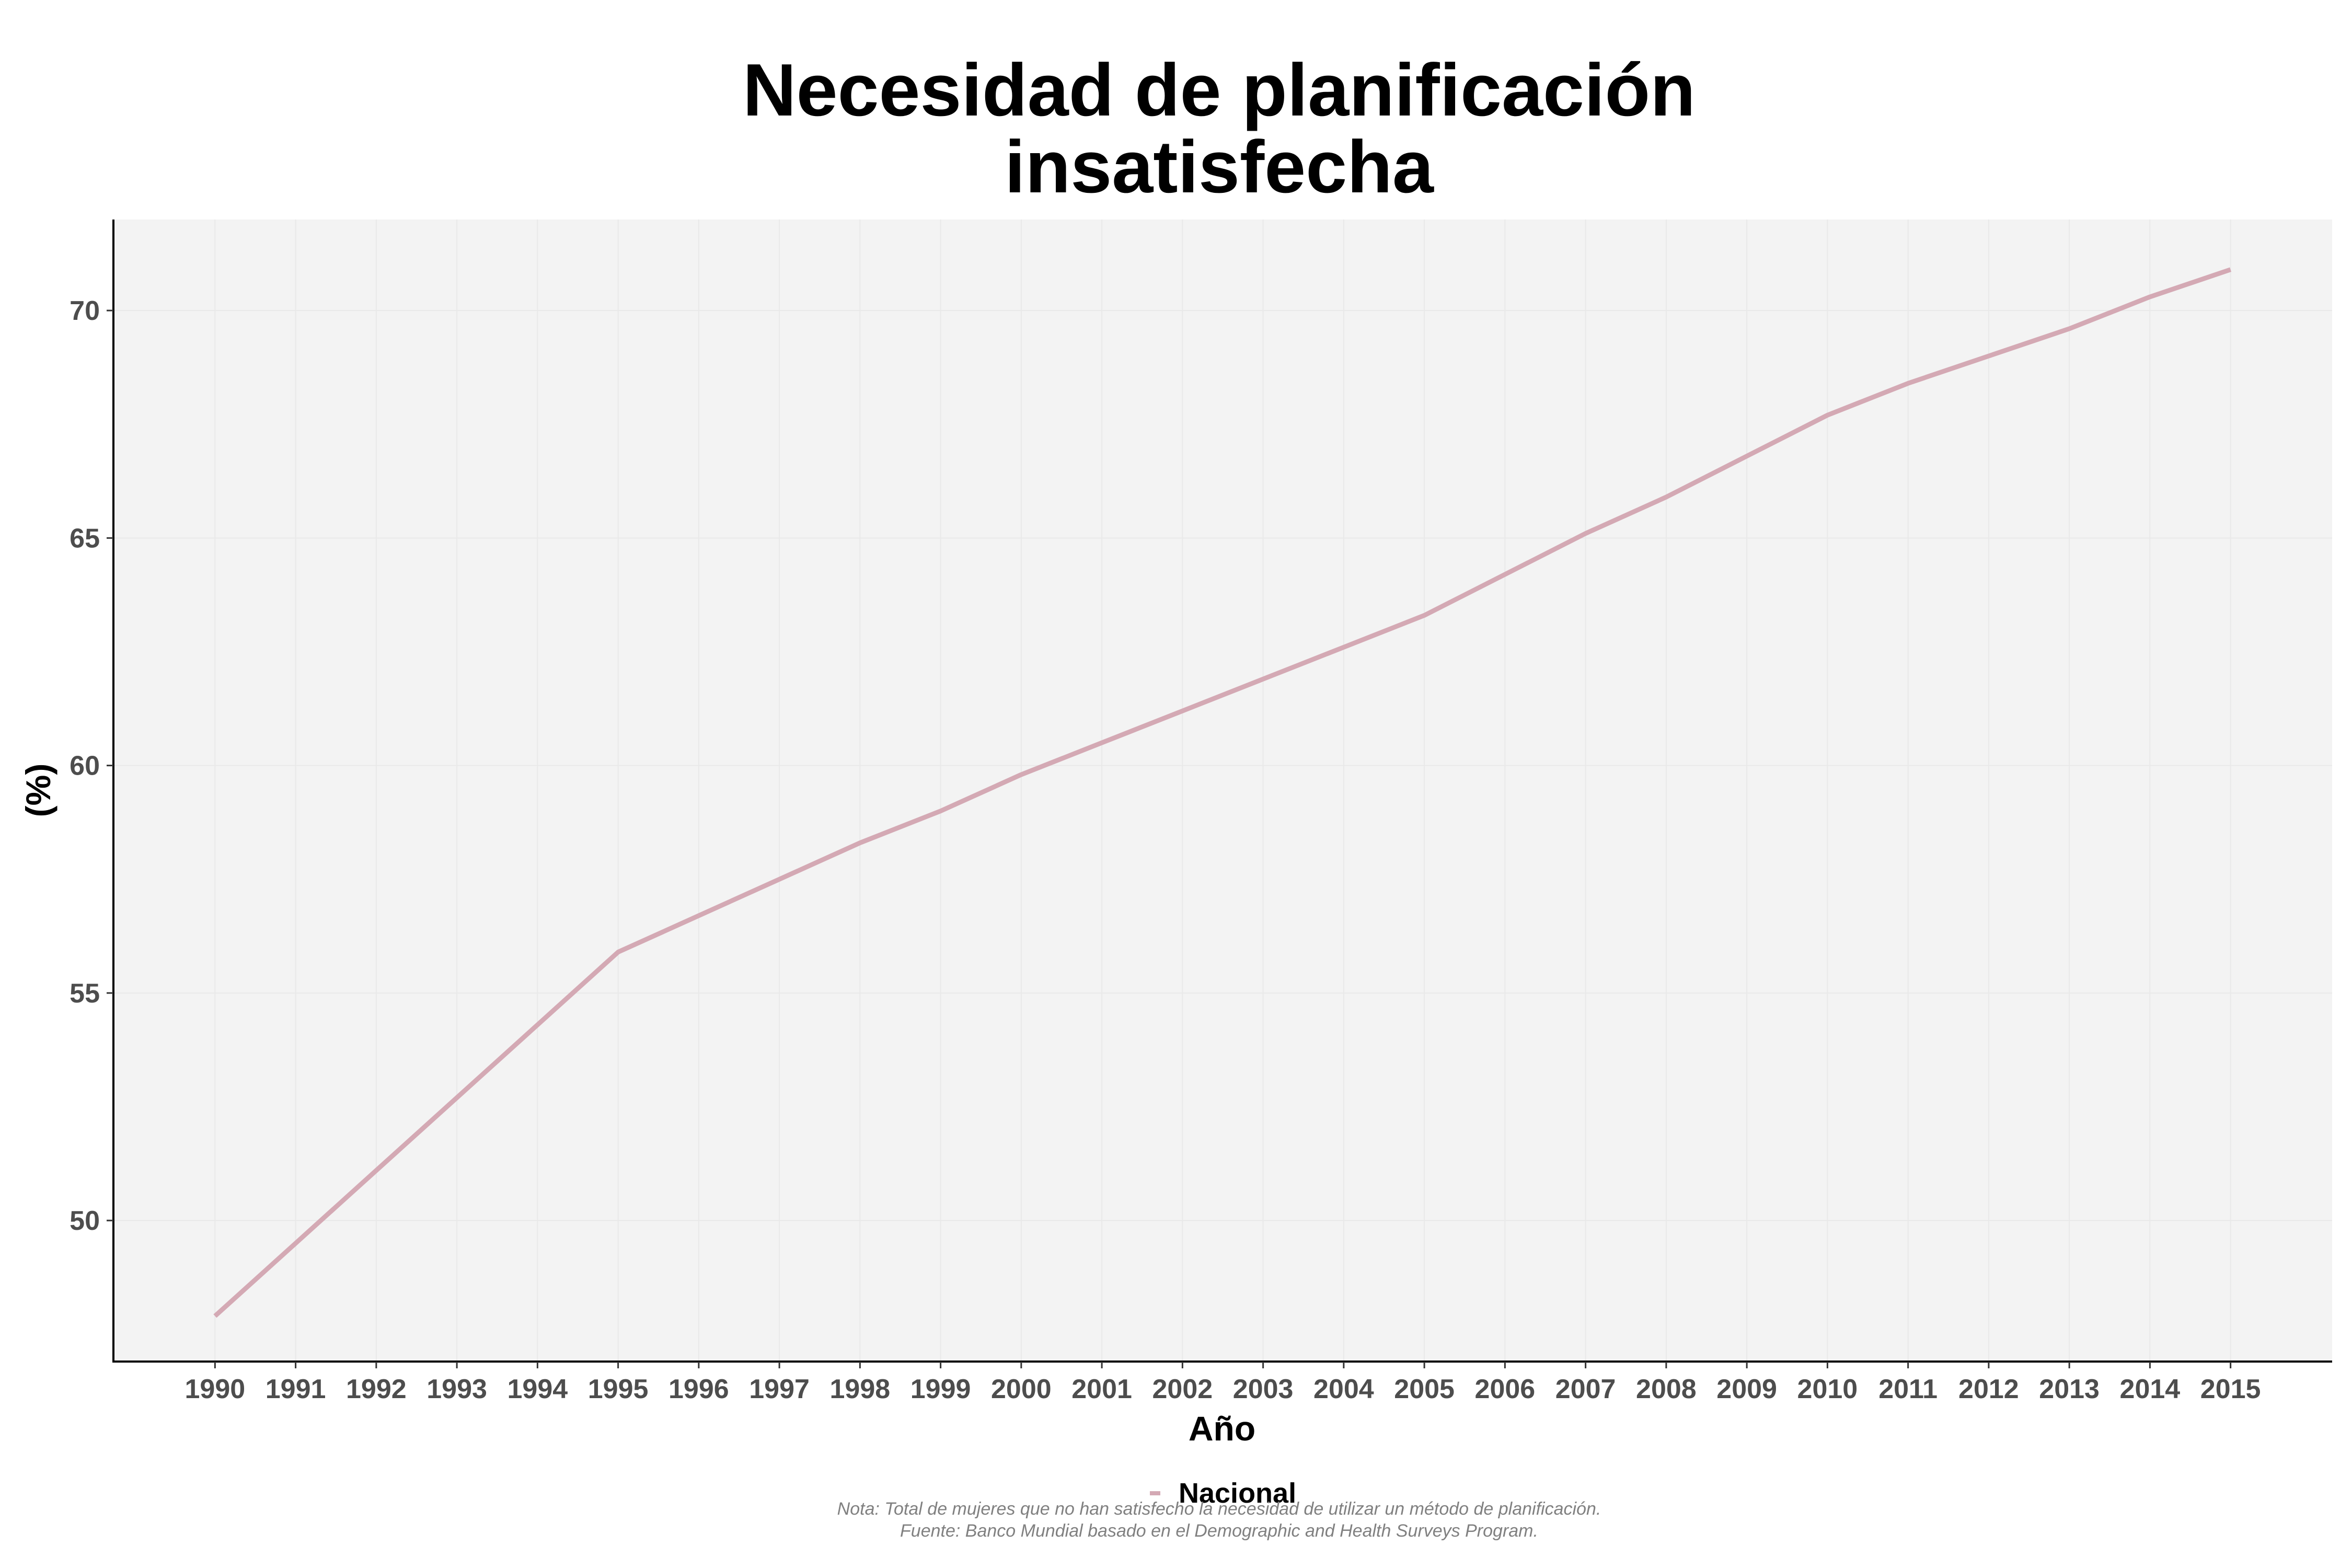 The image size is (2352, 1568). I want to click on y-tick-label: 55, so click(85, 993).